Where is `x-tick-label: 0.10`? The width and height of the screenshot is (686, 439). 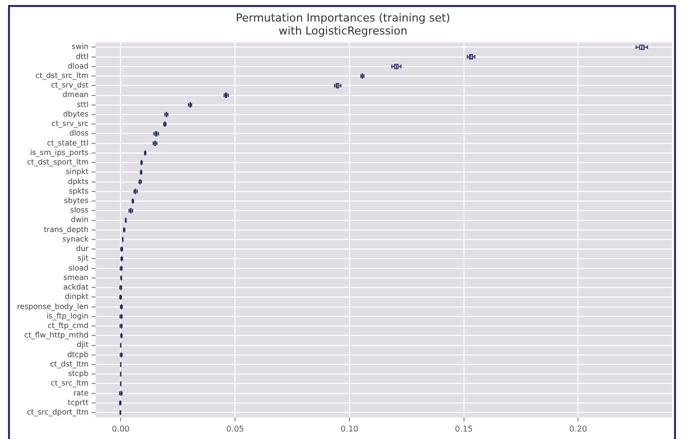
x-tick-label: 0.10 is located at coordinates (349, 429).